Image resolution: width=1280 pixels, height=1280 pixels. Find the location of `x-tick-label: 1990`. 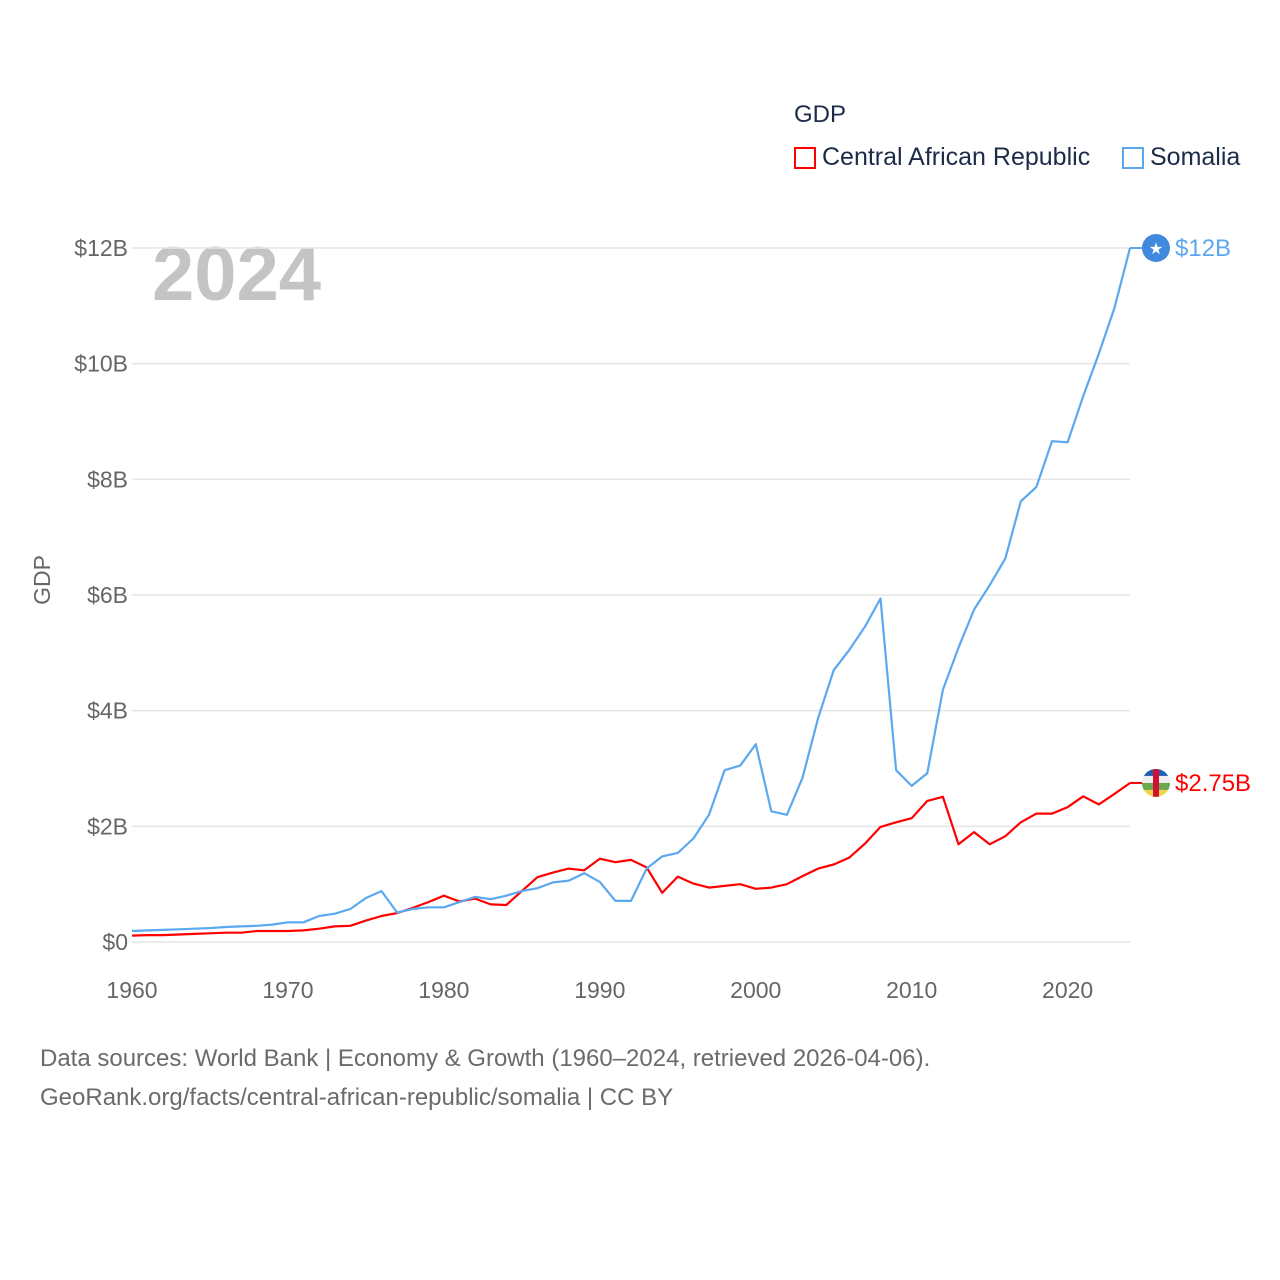

x-tick-label: 1990 is located at coordinates (599, 990).